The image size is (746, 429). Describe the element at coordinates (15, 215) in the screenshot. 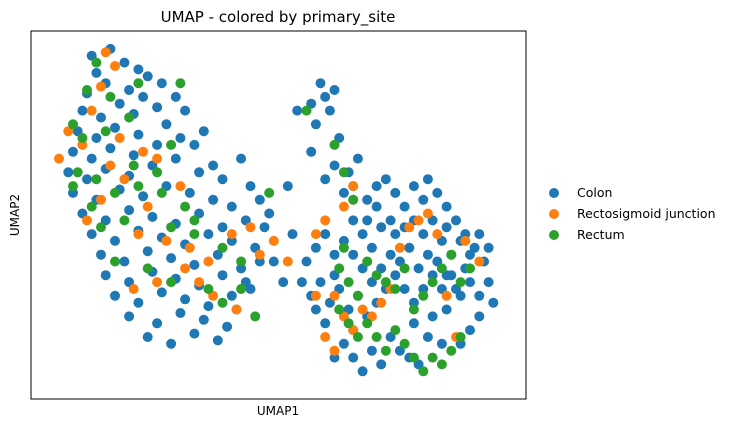

I see `y-axis-label: UMAP2` at that location.